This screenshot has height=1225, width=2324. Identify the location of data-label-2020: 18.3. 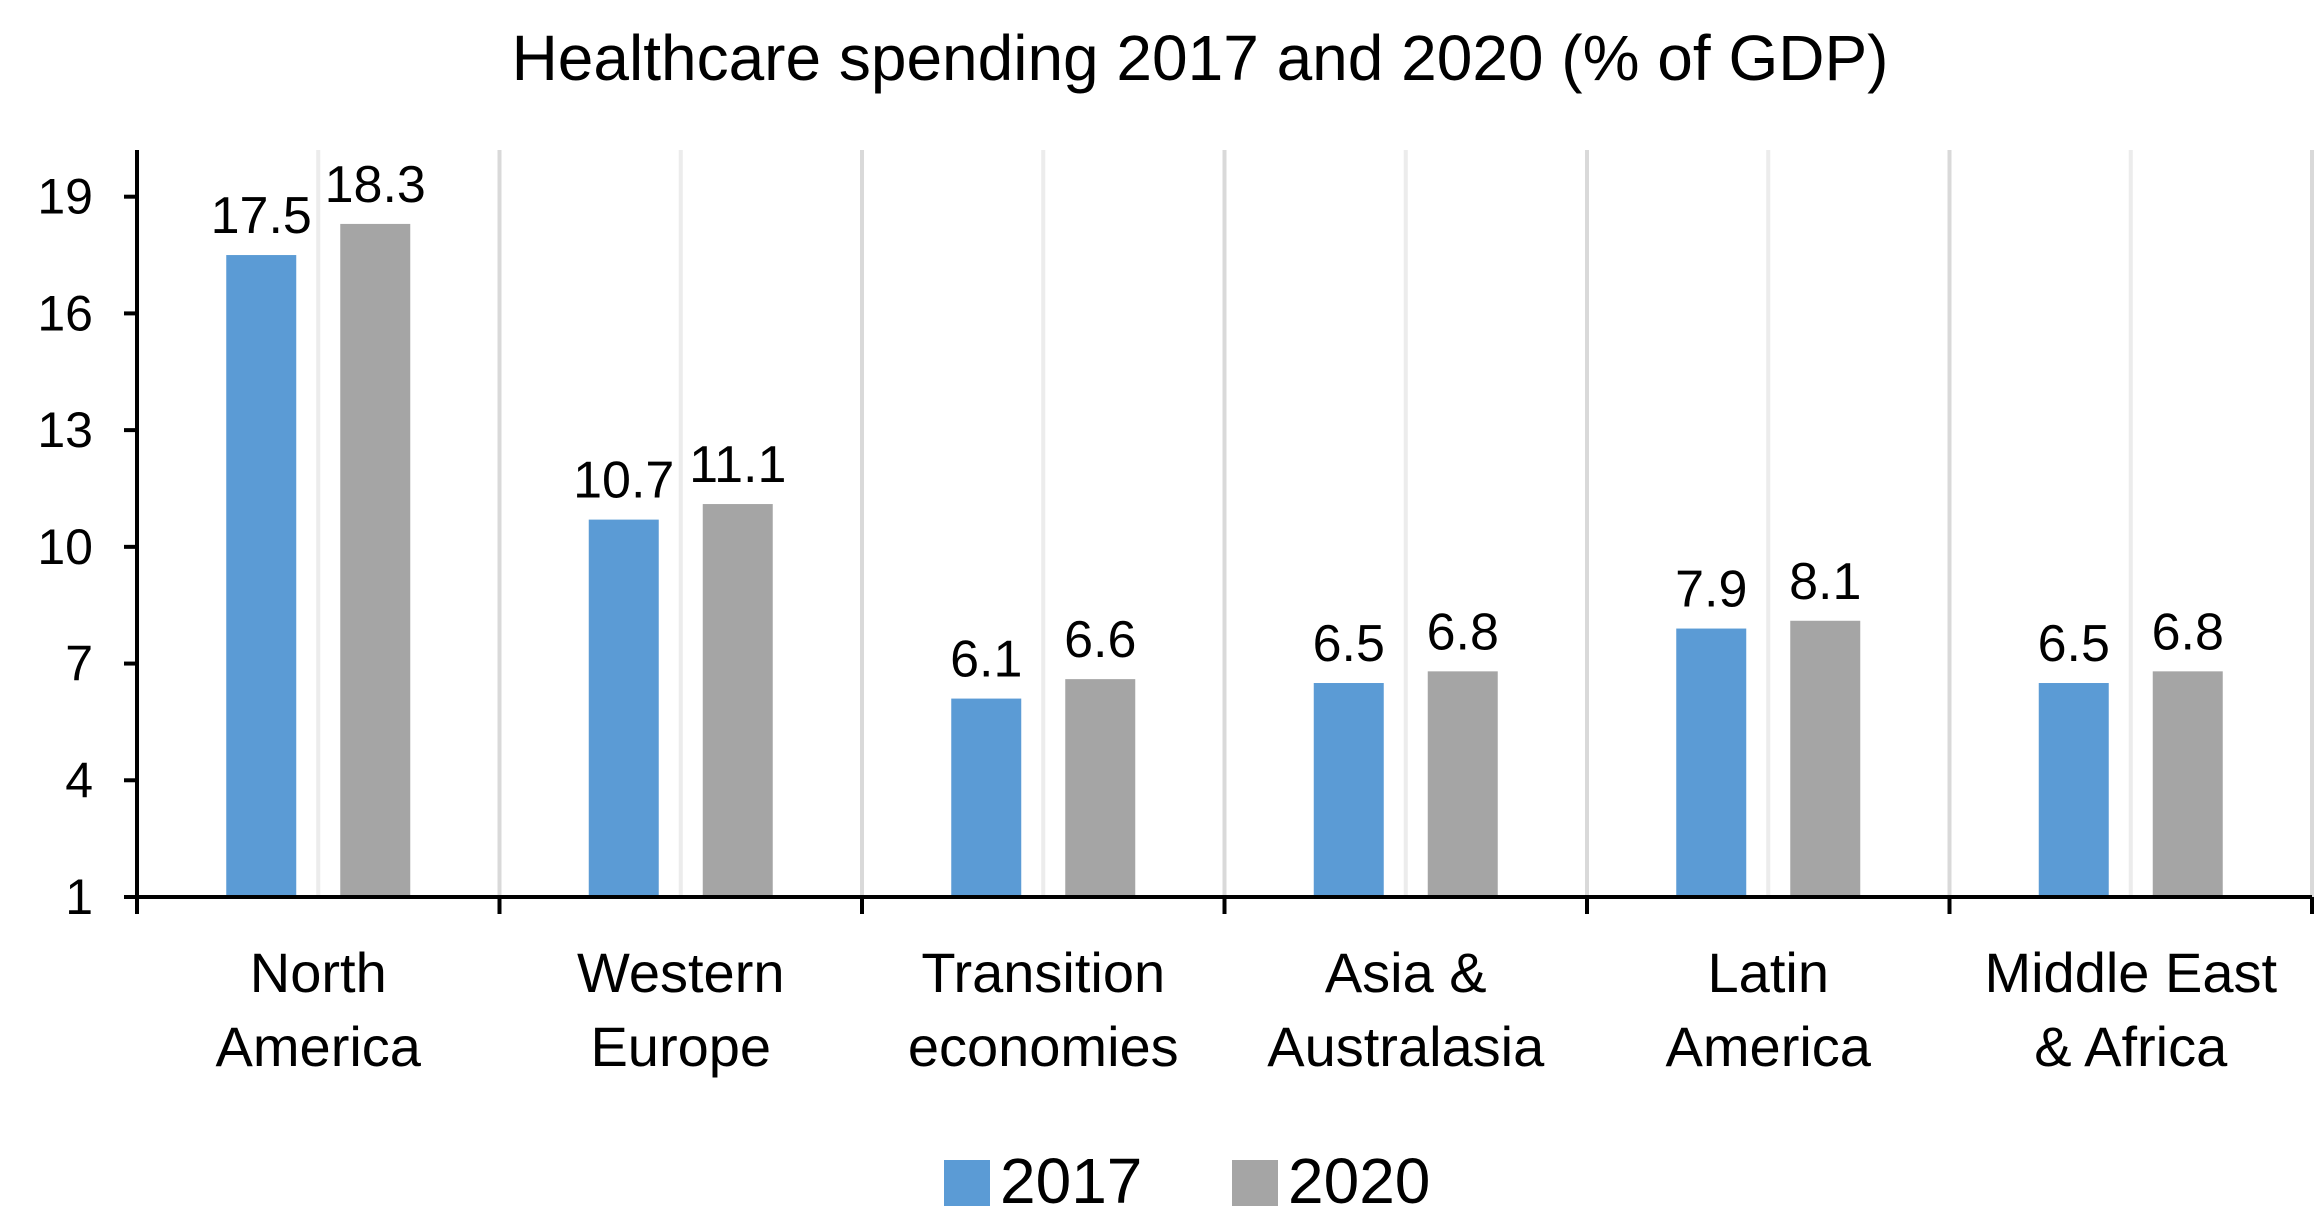
(375, 185).